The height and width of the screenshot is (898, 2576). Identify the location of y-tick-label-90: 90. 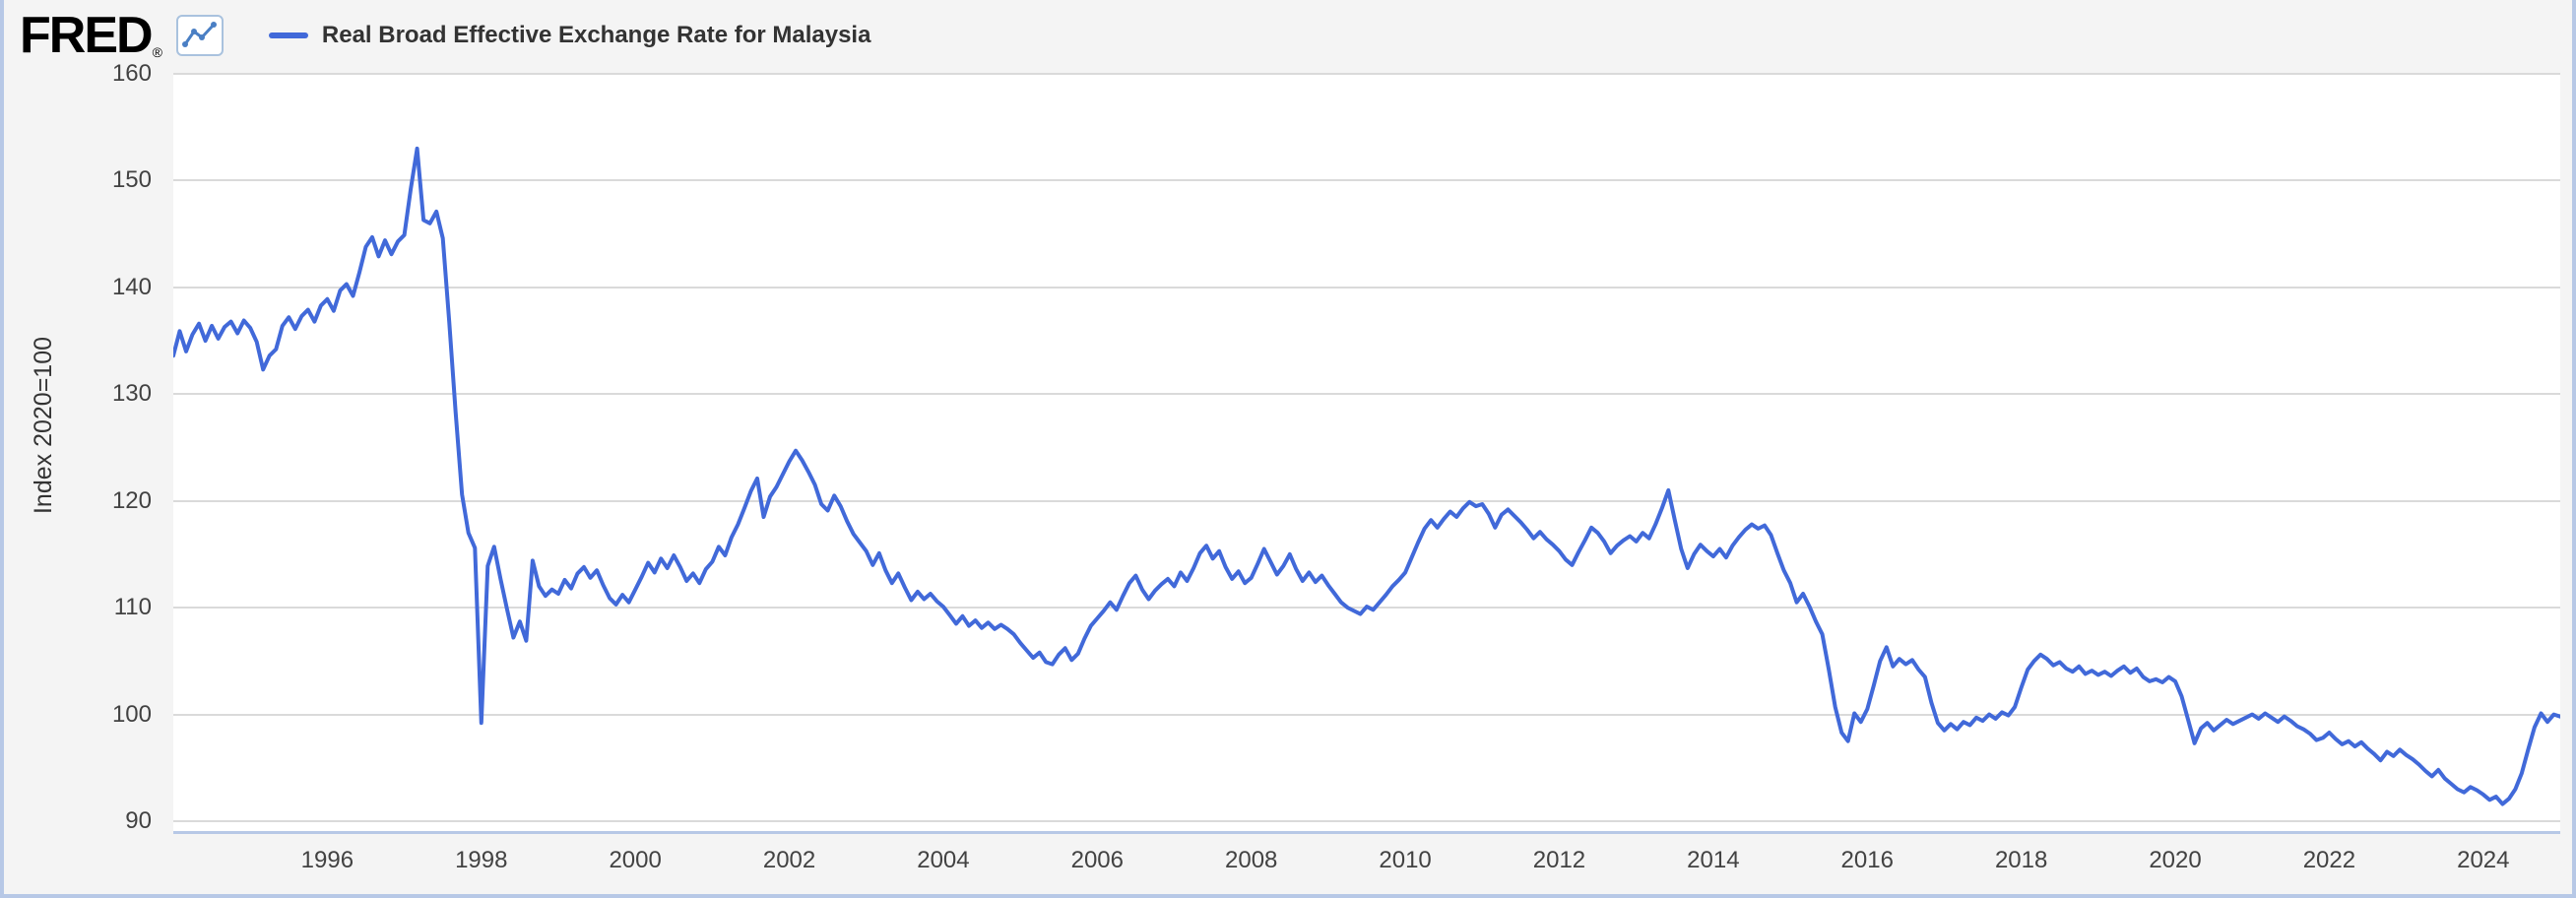
(138, 820).